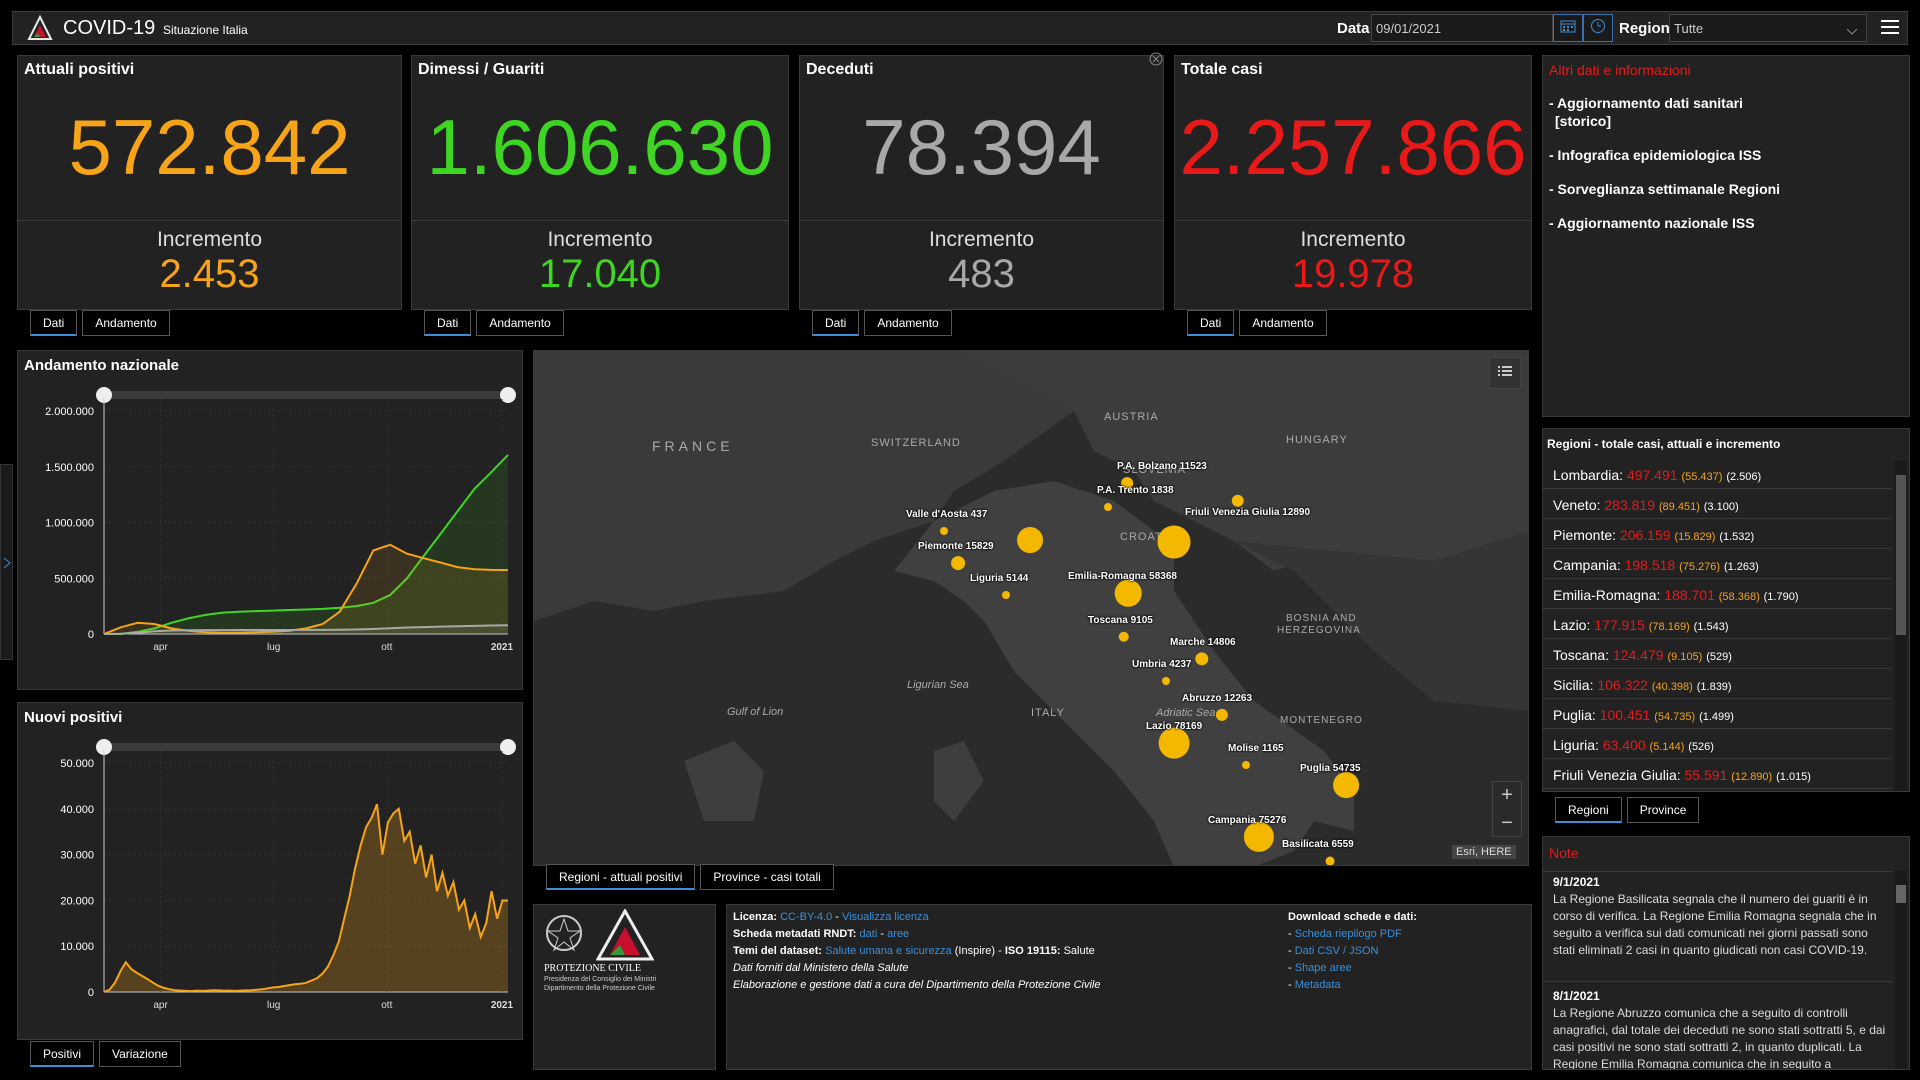  I want to click on licenza-link: CC-BY-4.0, so click(806, 917).